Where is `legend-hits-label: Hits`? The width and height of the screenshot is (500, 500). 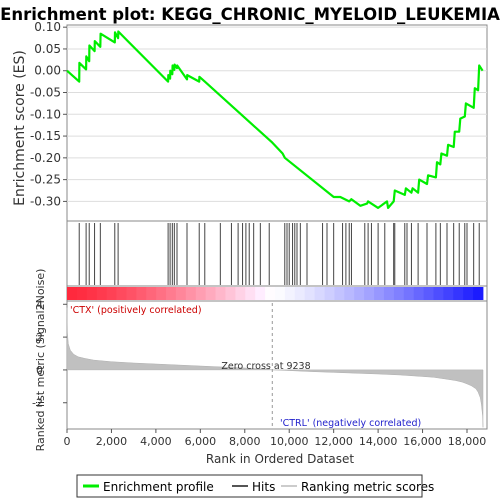
legend-hits-label: Hits is located at coordinates (263, 487).